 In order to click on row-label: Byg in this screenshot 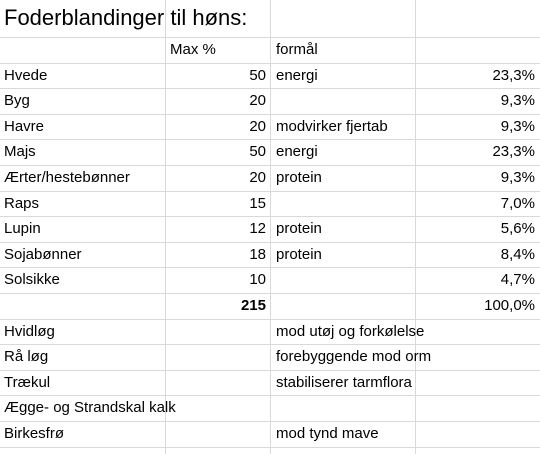, I will do `click(17, 101)`.